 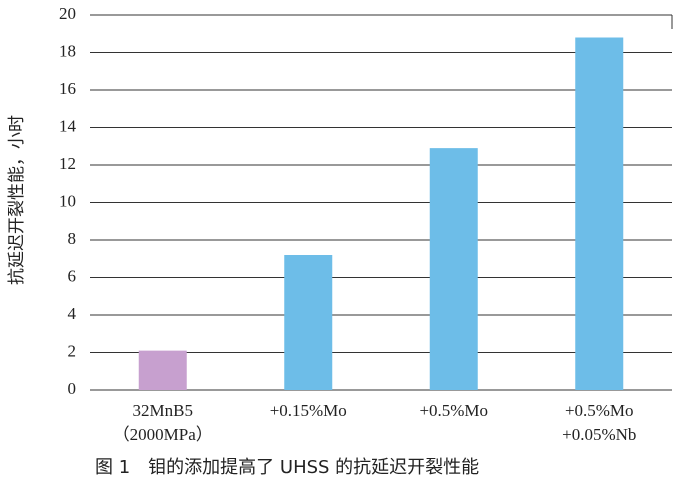 What do you see at coordinates (67, 13) in the screenshot?
I see `y-tick-label: 20` at bounding box center [67, 13].